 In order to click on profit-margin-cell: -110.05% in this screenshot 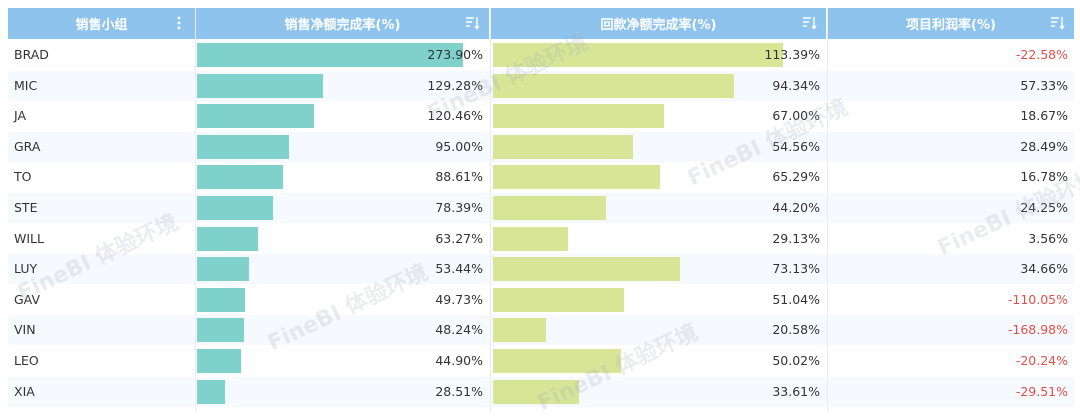, I will do `click(951, 300)`.